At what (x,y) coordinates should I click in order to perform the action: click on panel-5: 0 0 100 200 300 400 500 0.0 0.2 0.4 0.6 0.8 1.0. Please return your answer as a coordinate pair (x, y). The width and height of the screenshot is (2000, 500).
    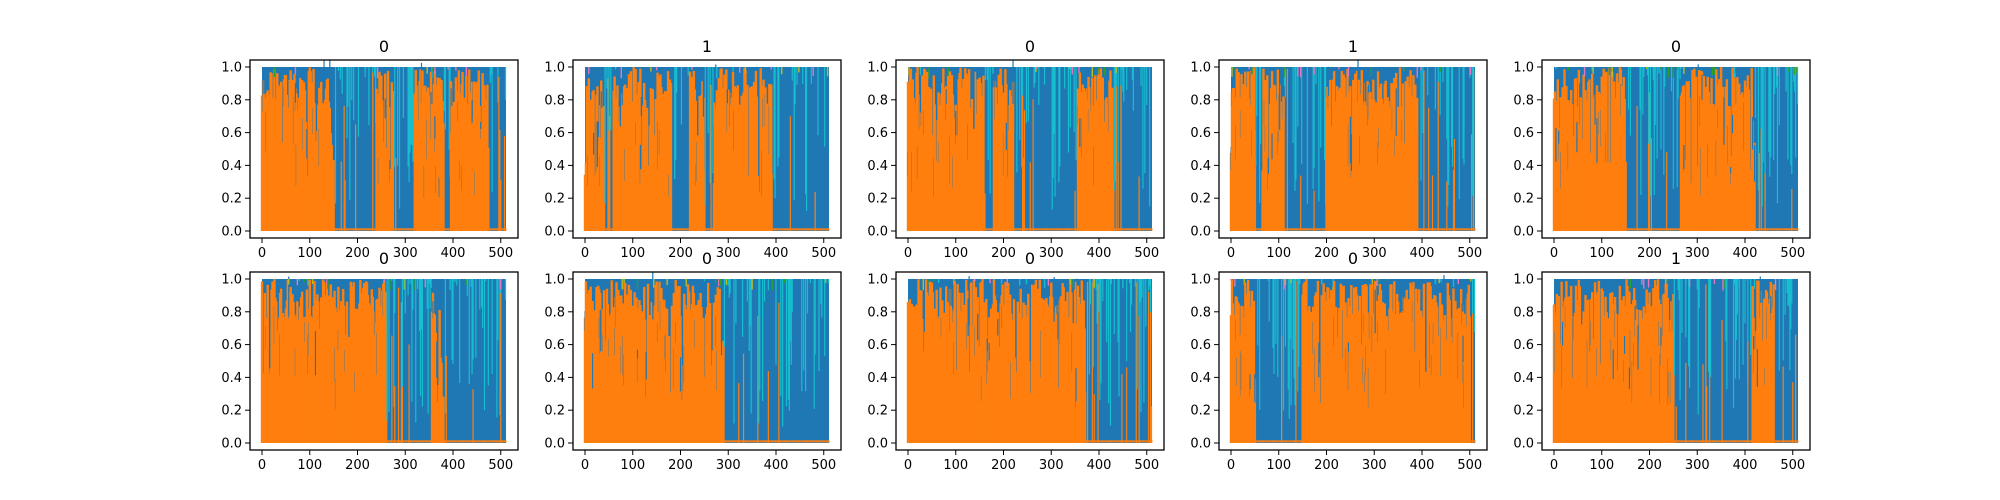
    Looking at the image, I should click on (370, 361).